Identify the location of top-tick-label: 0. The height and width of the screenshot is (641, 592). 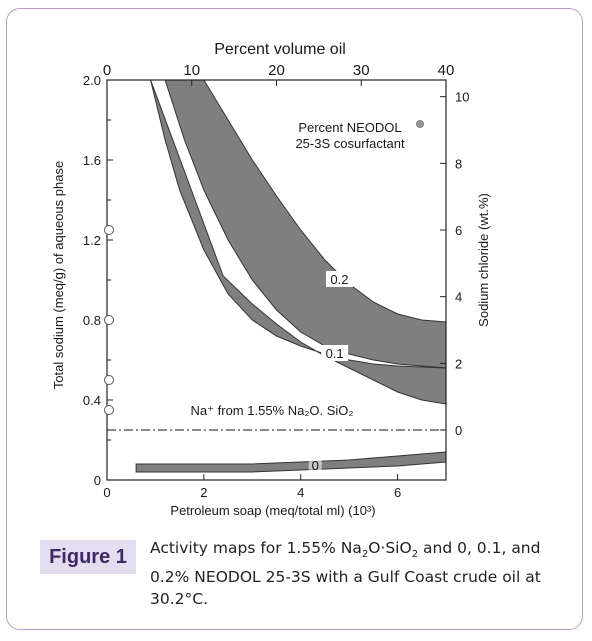
(107, 70).